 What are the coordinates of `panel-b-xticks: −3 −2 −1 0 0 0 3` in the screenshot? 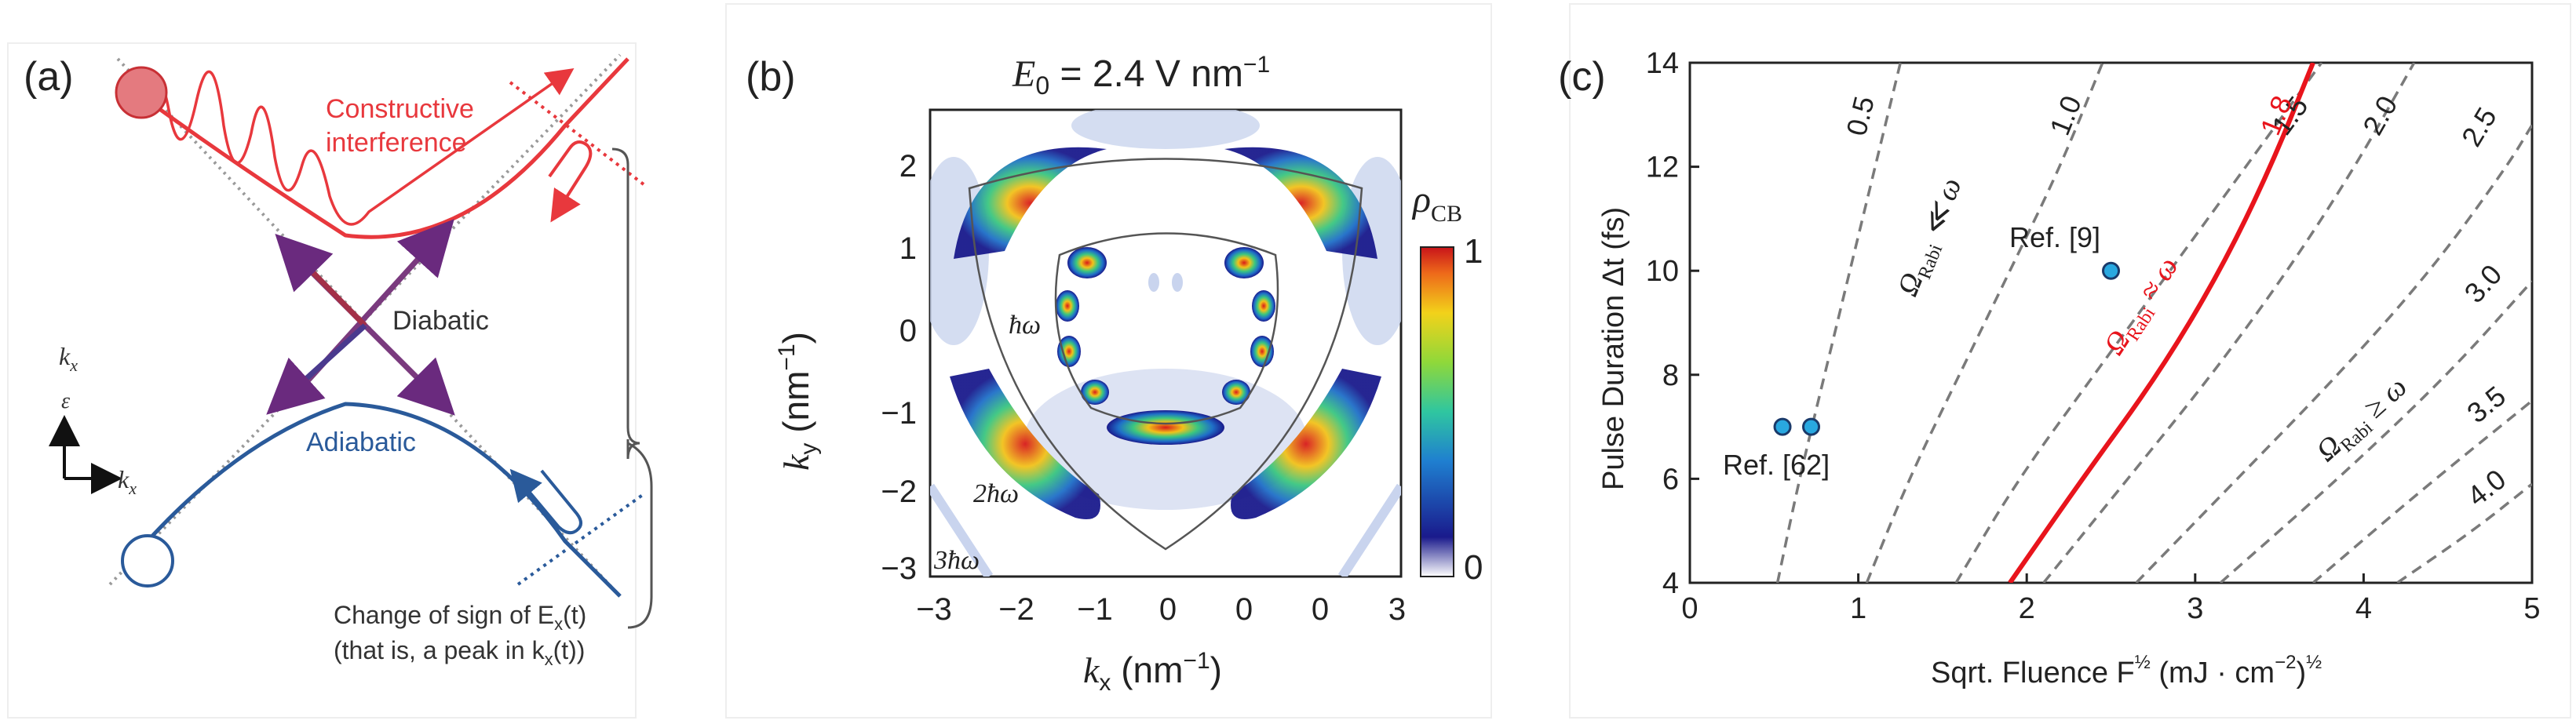 It's located at (1161, 609).